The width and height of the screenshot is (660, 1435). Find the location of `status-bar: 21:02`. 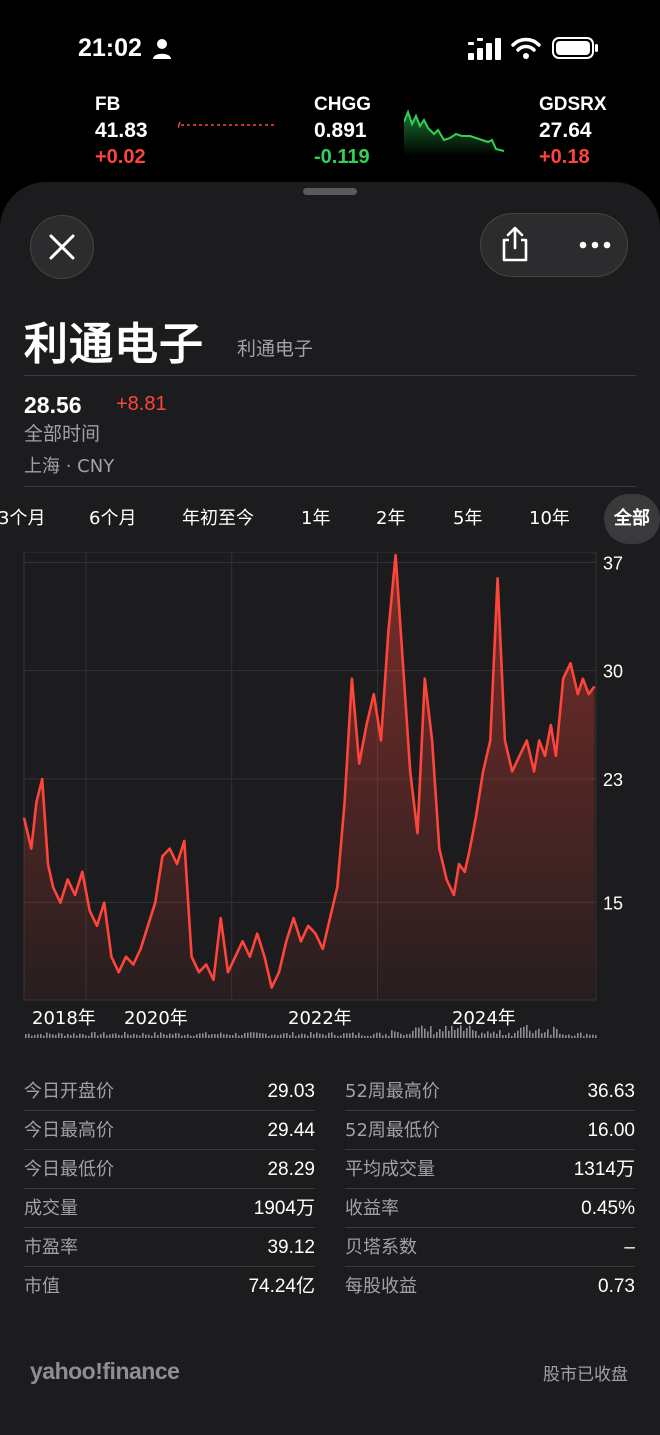

status-bar: 21:02 is located at coordinates (330, 45).